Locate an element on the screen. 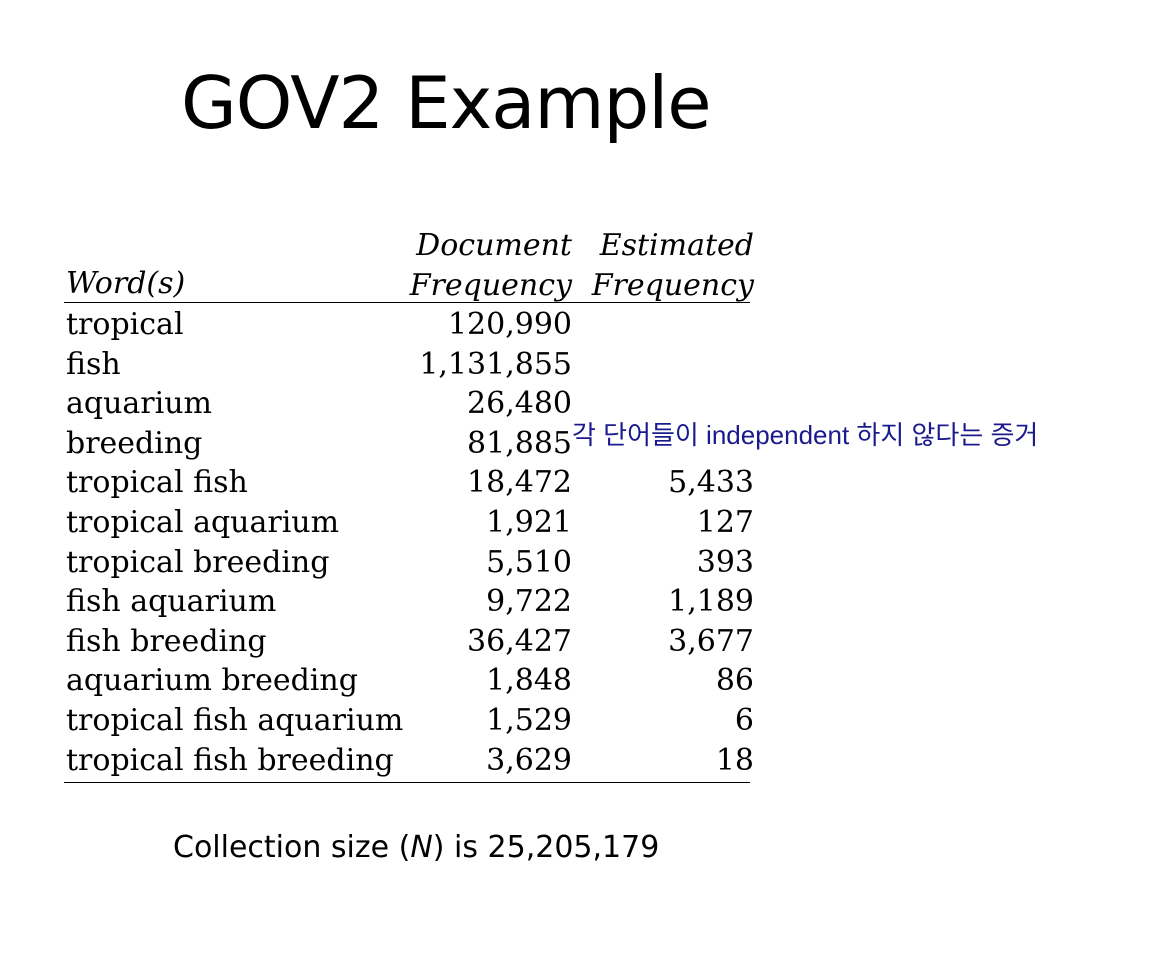 Image resolution: width=1152 pixels, height=958 pixels. table-row: tropical aquarium 1,921 127 is located at coordinates (409, 523).